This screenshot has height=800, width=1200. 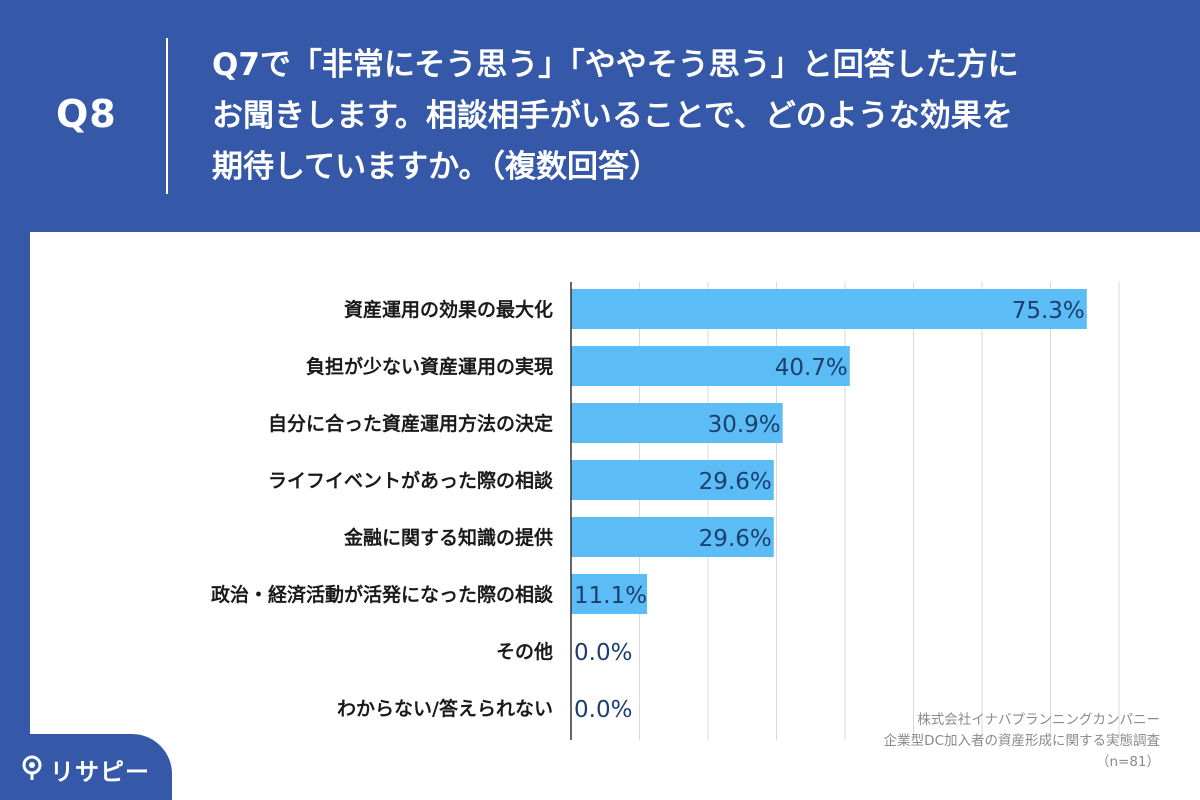 I want to click on source-survey: 企業型DC加入者の資産形成に関する実態調査, so click(x=1021, y=741).